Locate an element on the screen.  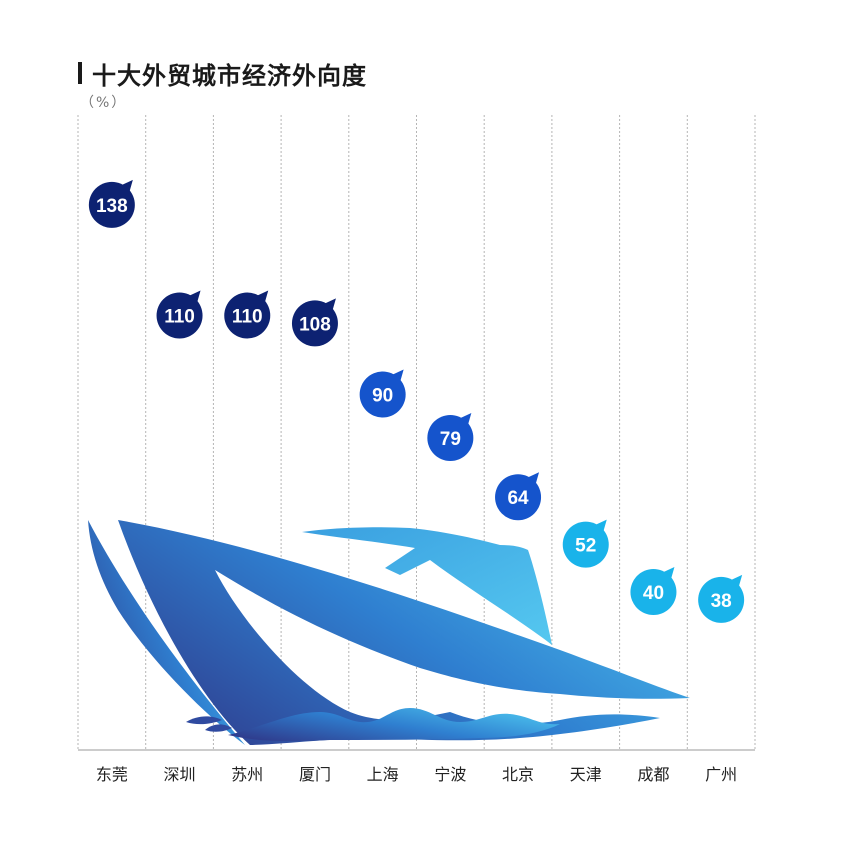
data-point: 90 is located at coordinates (382, 393).